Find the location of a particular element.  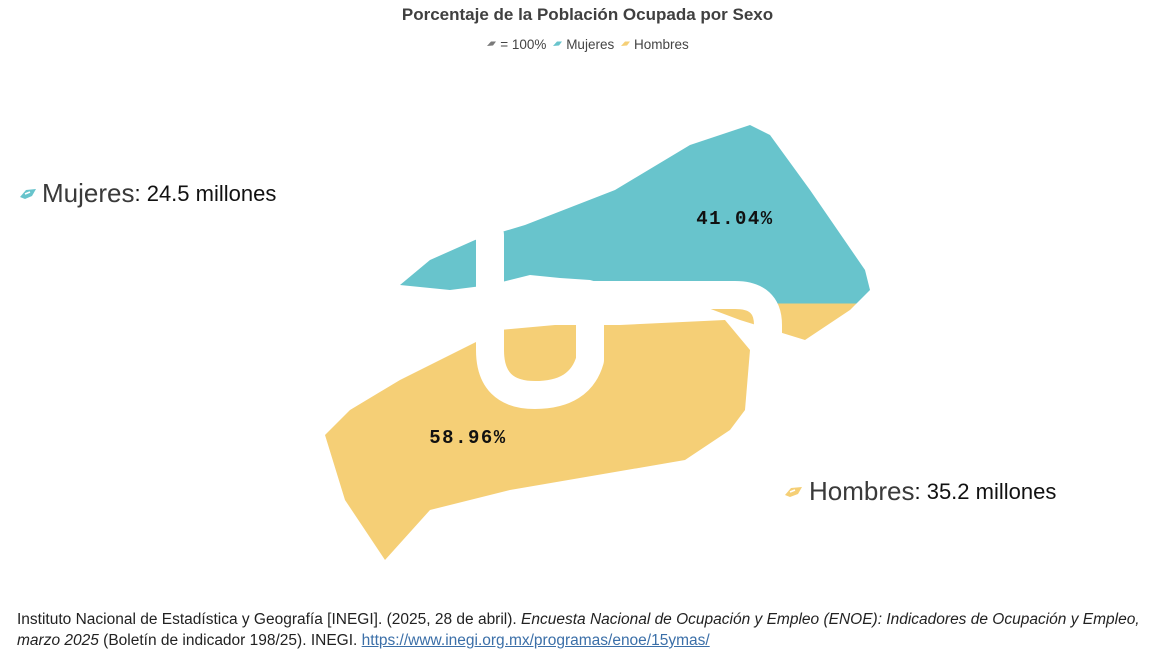

legend-total: = 100% is located at coordinates (516, 44).